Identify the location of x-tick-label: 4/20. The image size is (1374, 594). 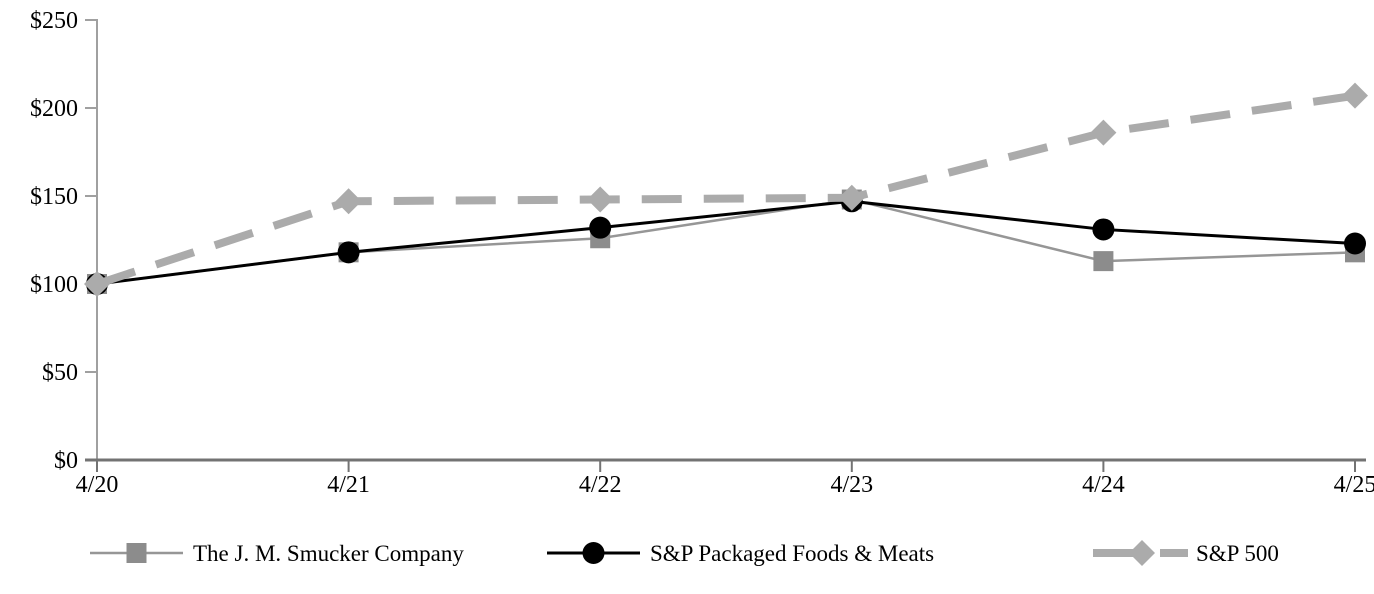
(97, 485).